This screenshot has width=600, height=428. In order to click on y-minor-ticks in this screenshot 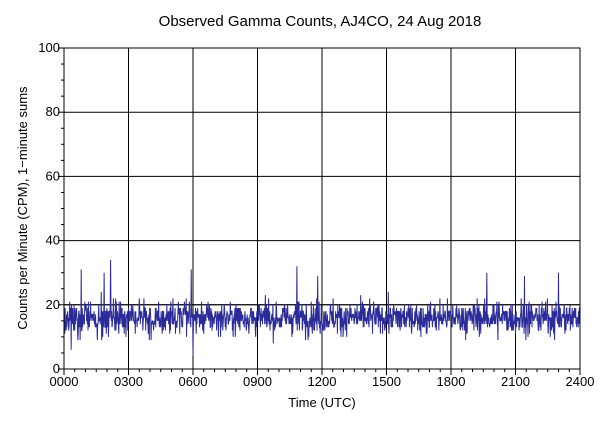, I will do `click(61, 208)`.